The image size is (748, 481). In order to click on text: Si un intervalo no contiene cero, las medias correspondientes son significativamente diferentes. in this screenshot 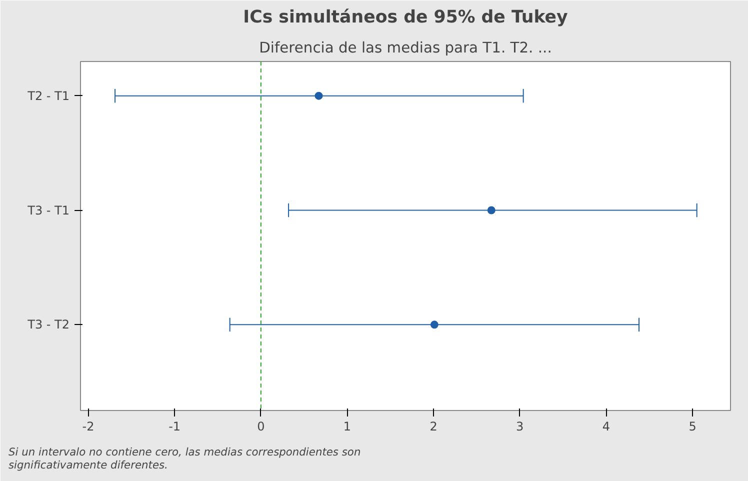, I will do `click(184, 459)`.